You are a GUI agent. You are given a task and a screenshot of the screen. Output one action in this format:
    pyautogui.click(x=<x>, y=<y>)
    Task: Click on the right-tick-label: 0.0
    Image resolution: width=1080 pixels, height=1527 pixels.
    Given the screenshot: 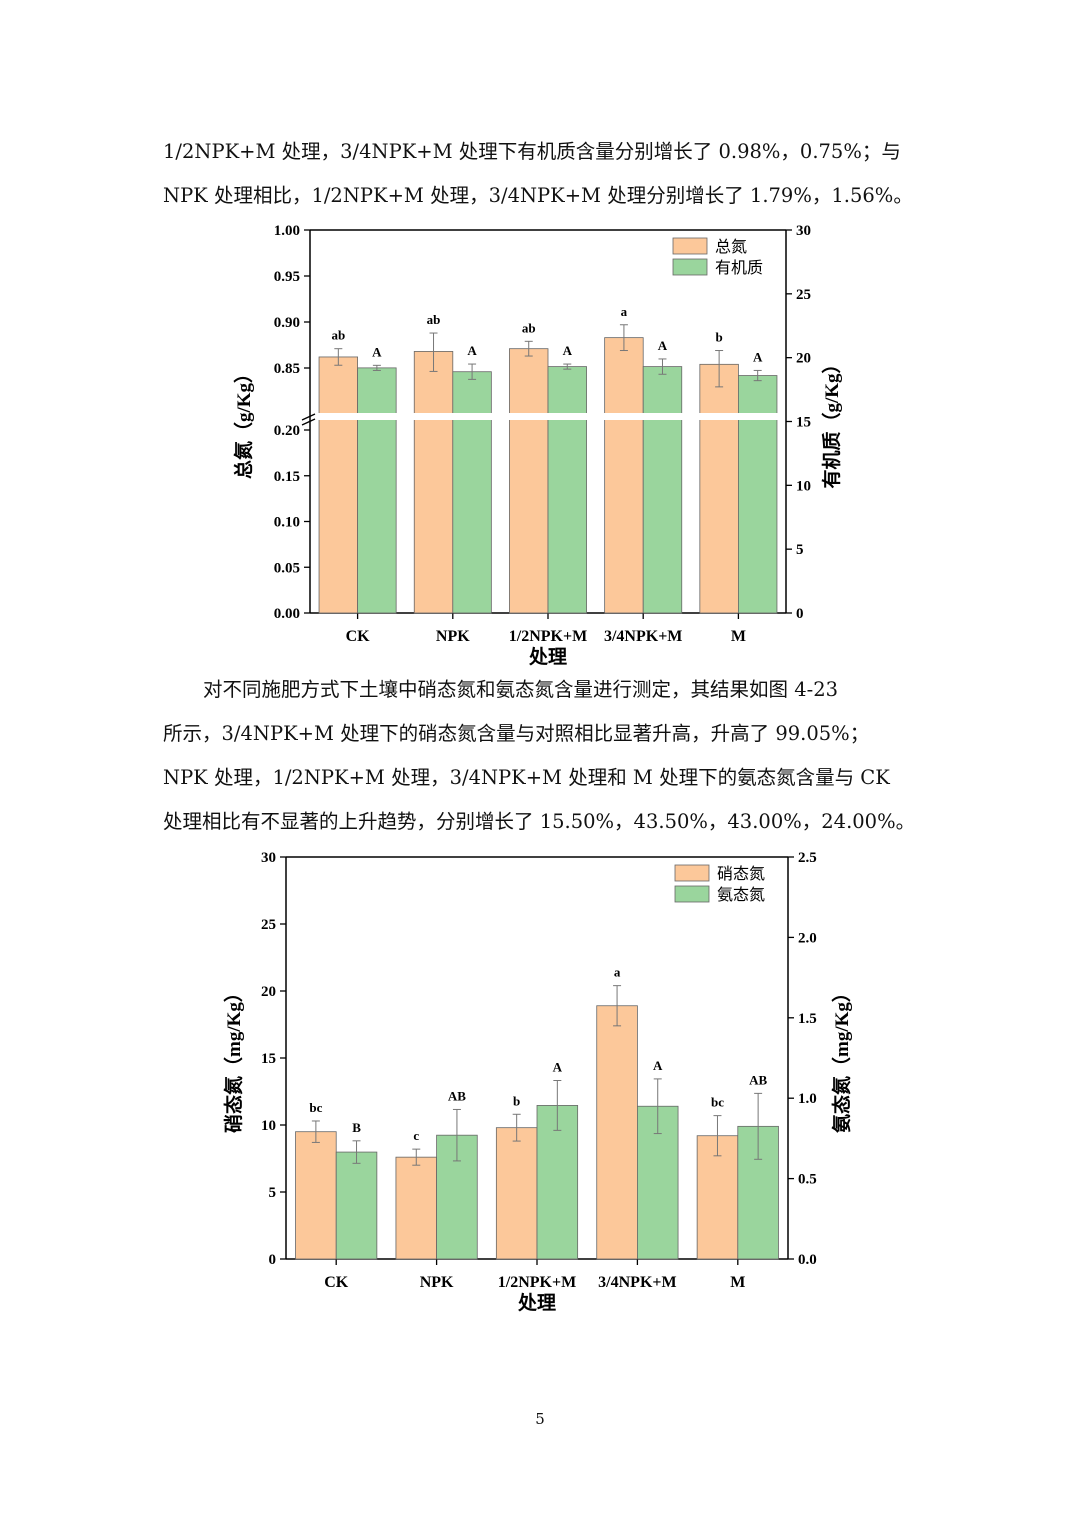 What is the action you would take?
    pyautogui.click(x=807, y=1260)
    